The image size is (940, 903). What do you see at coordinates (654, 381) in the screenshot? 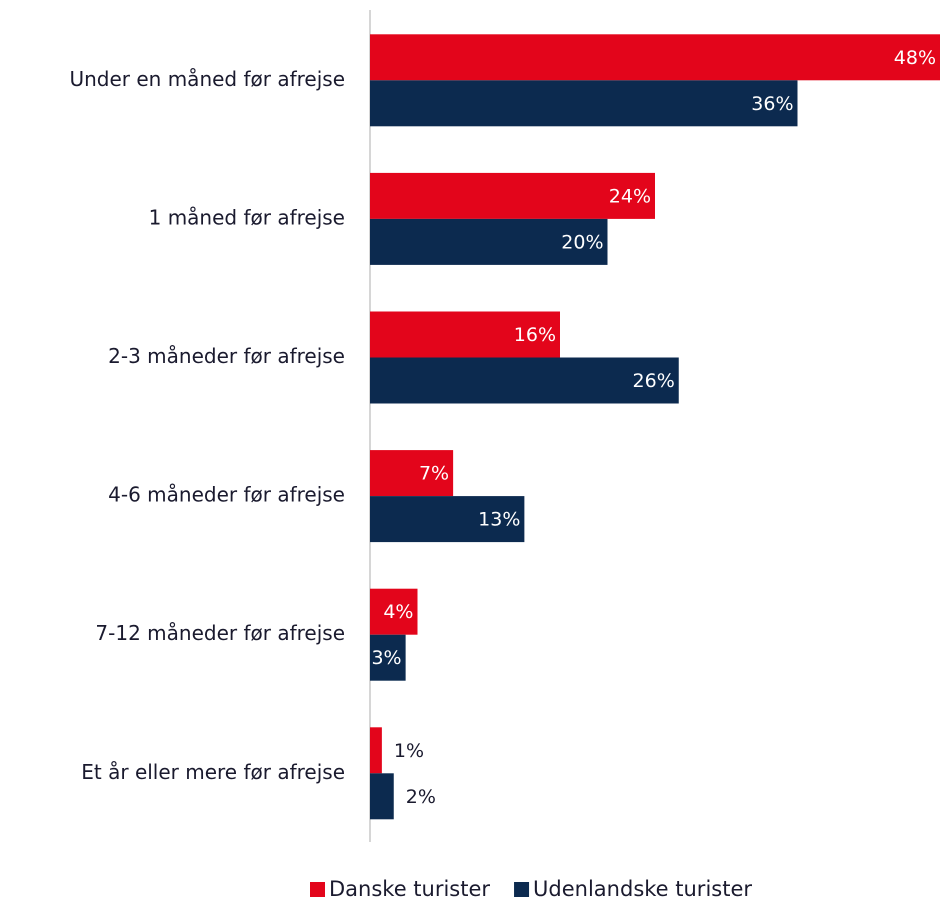
I see `value-label: 26%` at bounding box center [654, 381].